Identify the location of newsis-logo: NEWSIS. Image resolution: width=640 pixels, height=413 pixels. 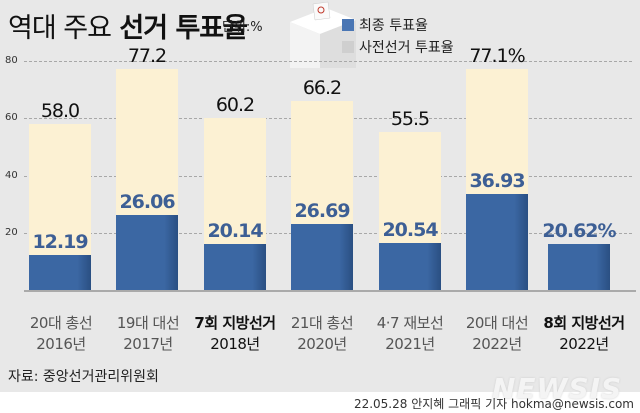
(557, 388).